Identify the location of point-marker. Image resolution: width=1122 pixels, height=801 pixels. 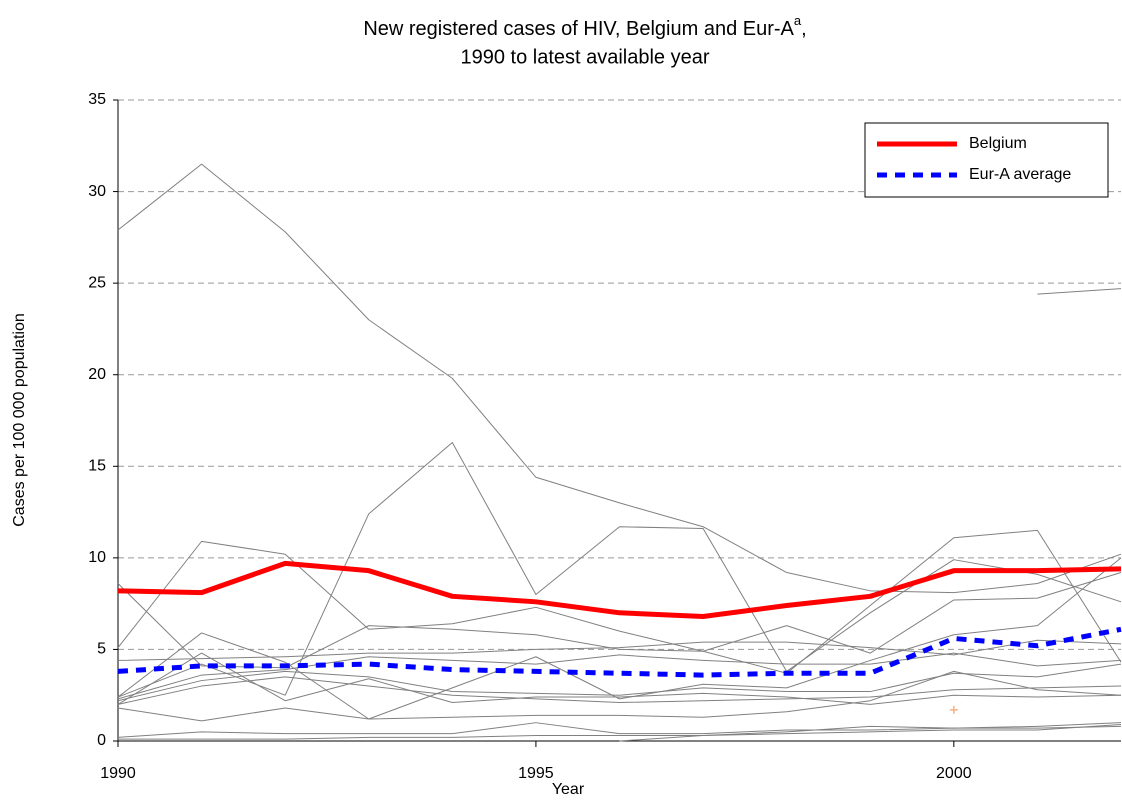
(953, 709).